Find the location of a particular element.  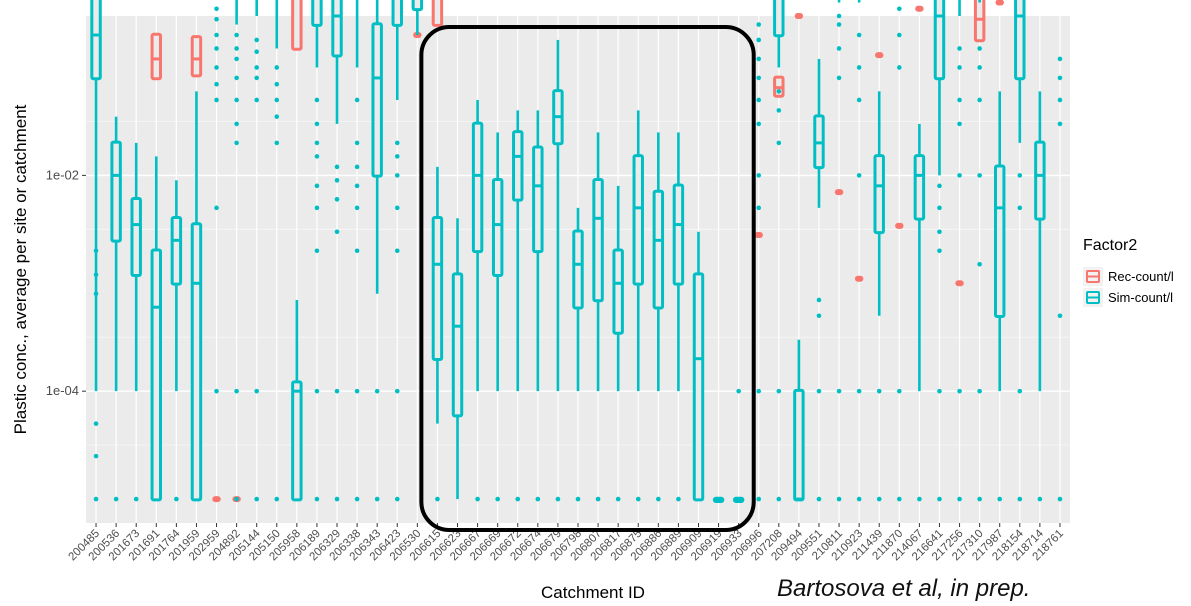

legend-title: Factor2 is located at coordinates (1110, 245).